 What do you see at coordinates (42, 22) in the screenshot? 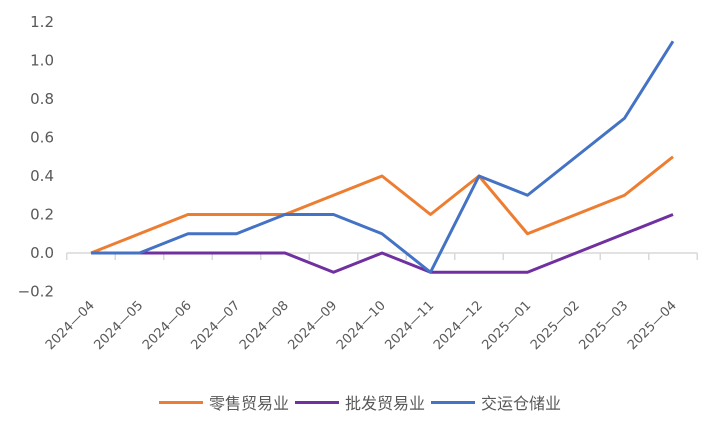
I see `y-tick-label: 1.2` at bounding box center [42, 22].